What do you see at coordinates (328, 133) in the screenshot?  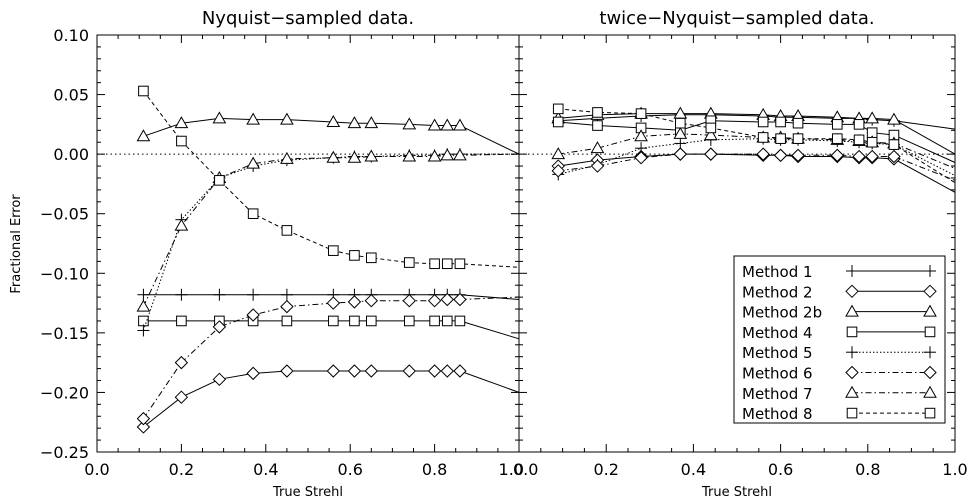 I see `series-method-2b` at bounding box center [328, 133].